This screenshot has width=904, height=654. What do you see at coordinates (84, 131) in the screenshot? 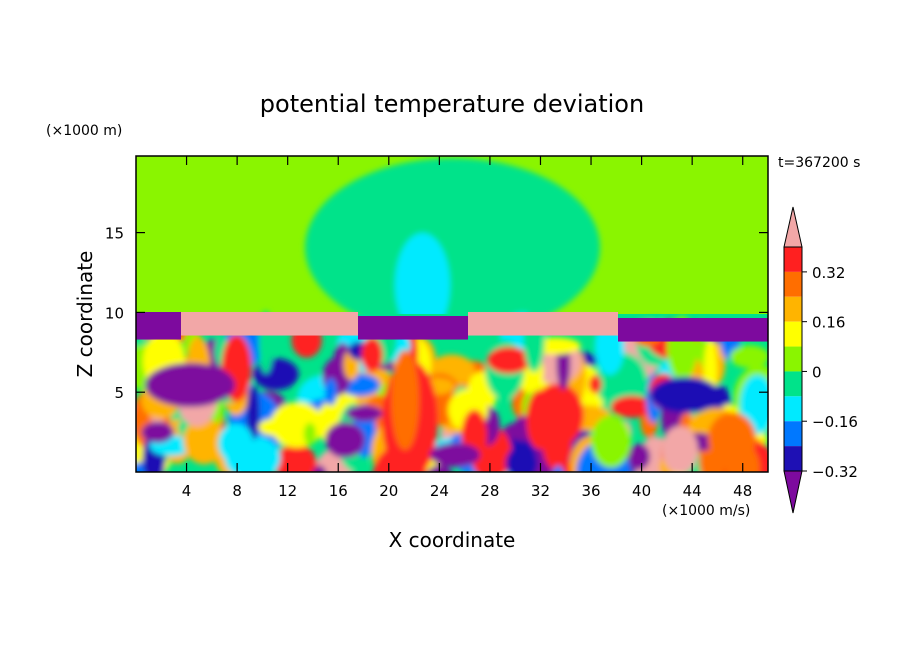
I see `y-unit-label: (×1000 m)` at bounding box center [84, 131].